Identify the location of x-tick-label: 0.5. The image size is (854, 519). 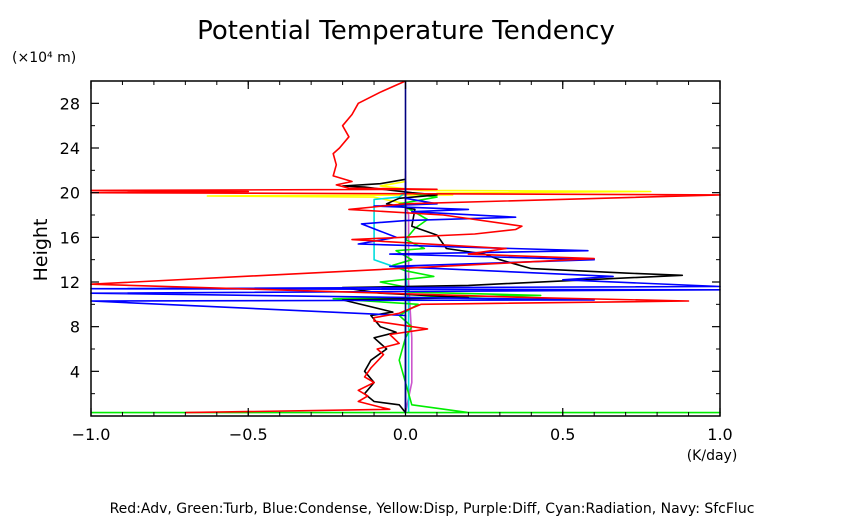
(562, 434).